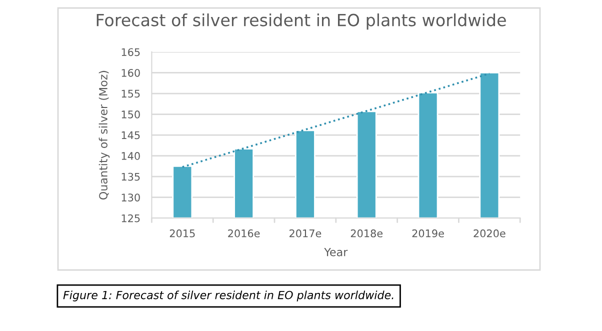 This screenshot has height=331, width=602. What do you see at coordinates (228, 296) in the screenshot?
I see `caption: Figure 1: Forecast of silver resident in EO plants worldwide.` at bounding box center [228, 296].